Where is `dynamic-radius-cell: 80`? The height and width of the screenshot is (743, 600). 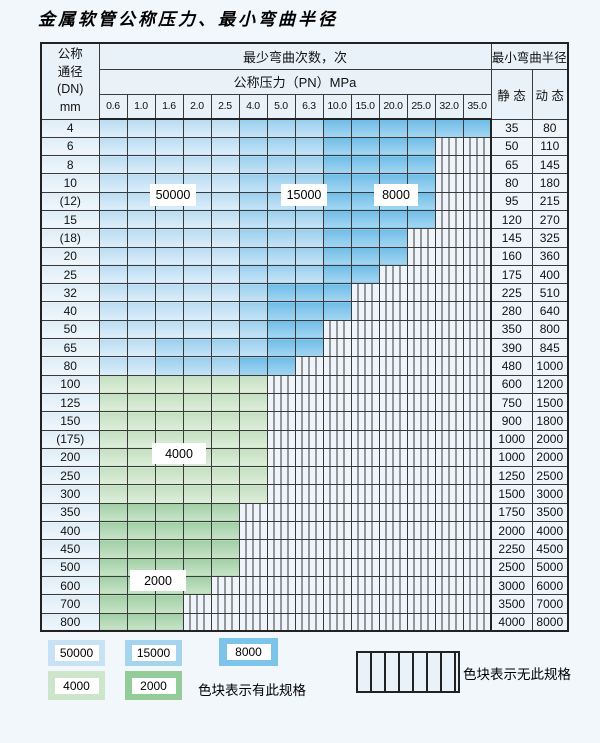
dynamic-radius-cell: 80 is located at coordinates (550, 128).